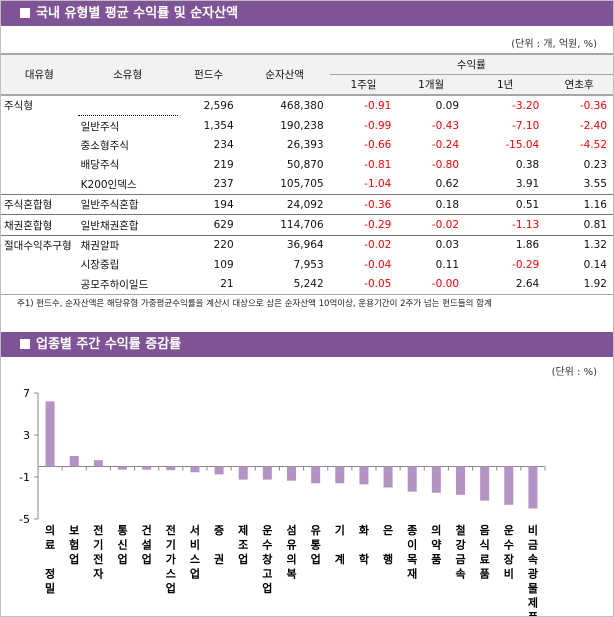 Image resolution: width=614 pixels, height=617 pixels. I want to click on cell-funds: 2,596, so click(218, 105).